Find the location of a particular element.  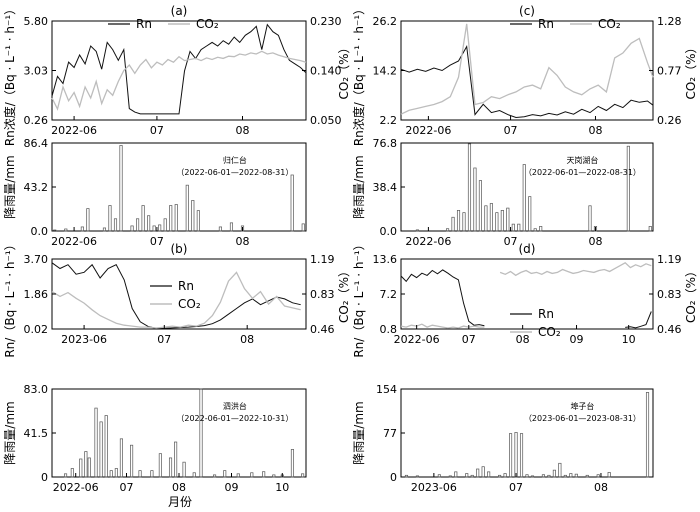

d_rain-date-range: （2023-06-01—2023-08-31） is located at coordinates (582, 418).